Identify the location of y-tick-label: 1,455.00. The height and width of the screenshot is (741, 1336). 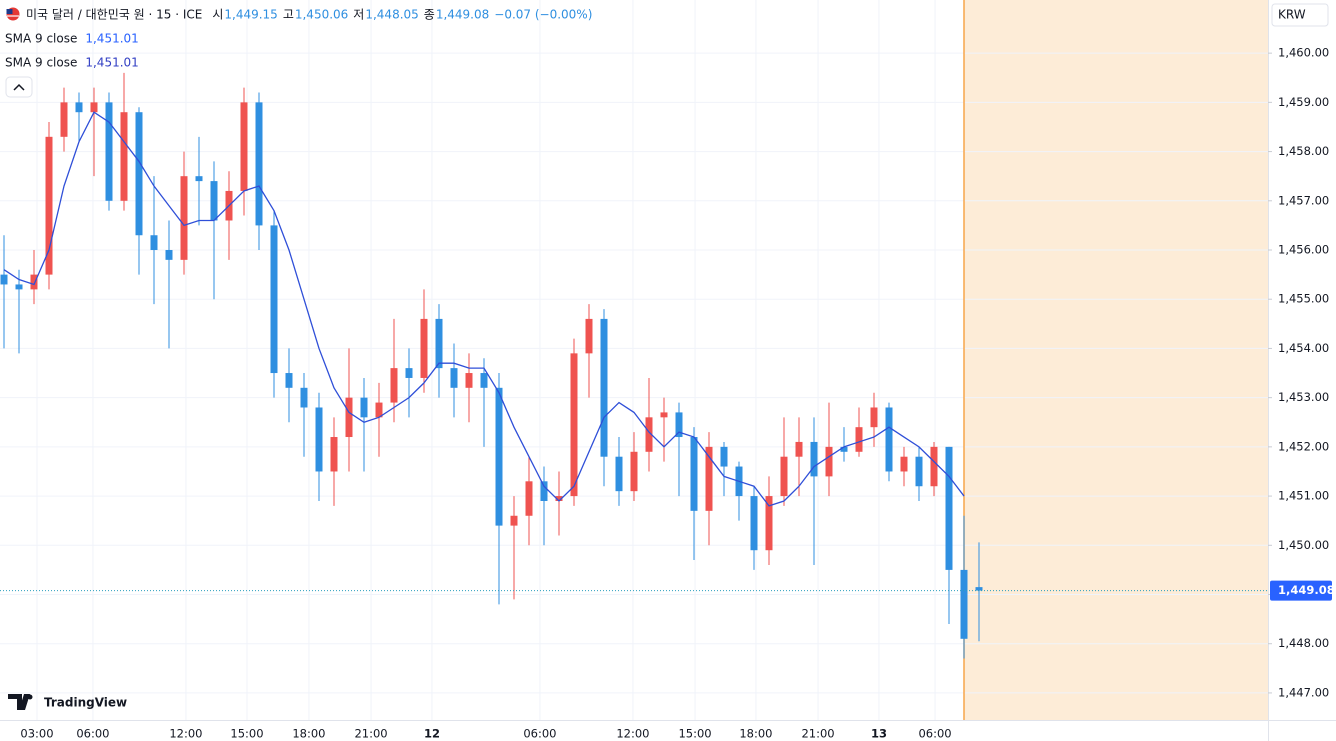
(1303, 299).